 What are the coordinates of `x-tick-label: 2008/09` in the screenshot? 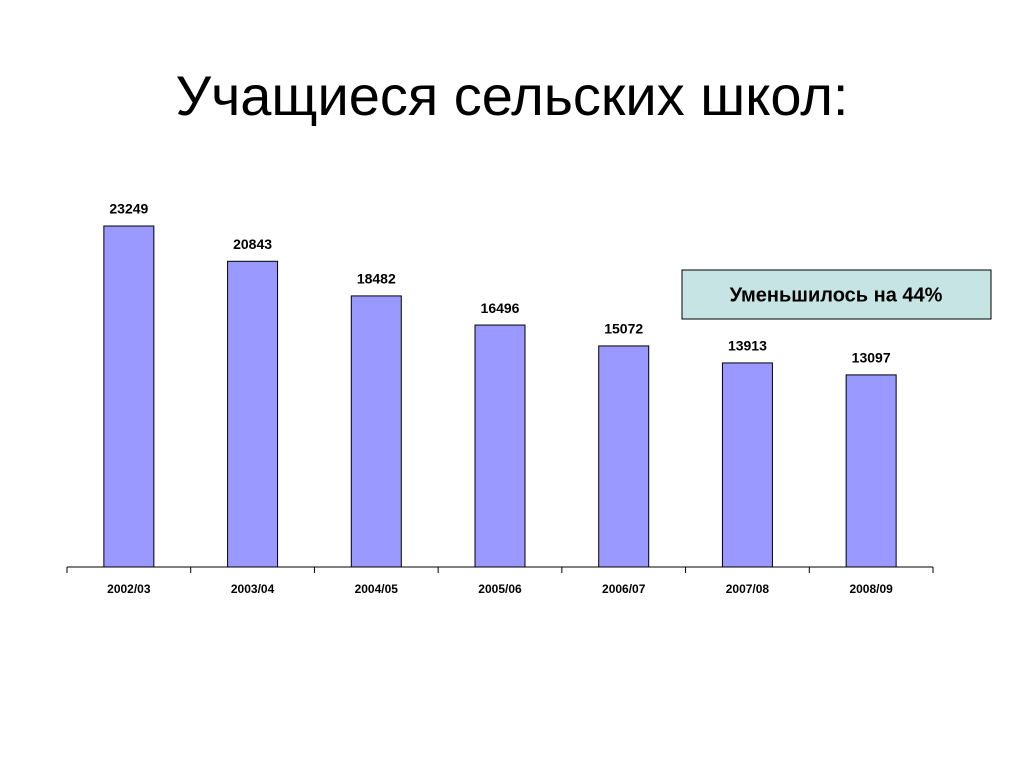 It's located at (871, 589).